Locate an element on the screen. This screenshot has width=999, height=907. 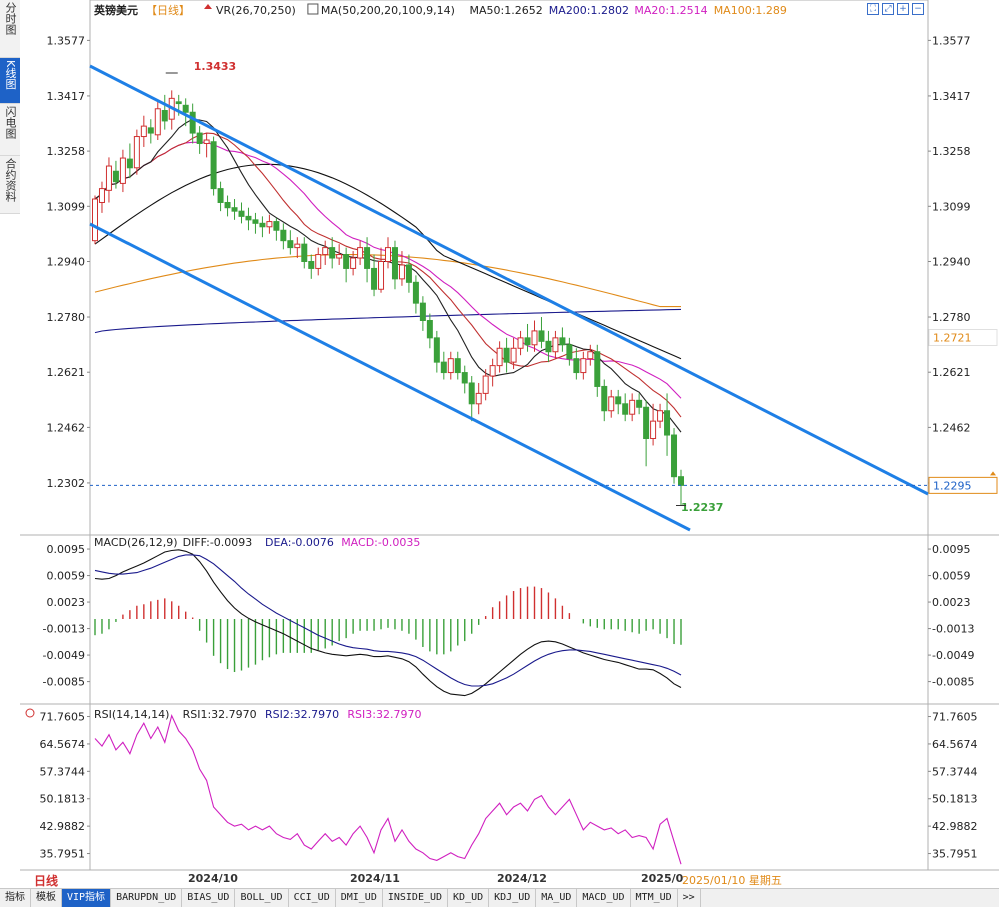
indicator-tab: KD_UD is located at coordinates (469, 898).